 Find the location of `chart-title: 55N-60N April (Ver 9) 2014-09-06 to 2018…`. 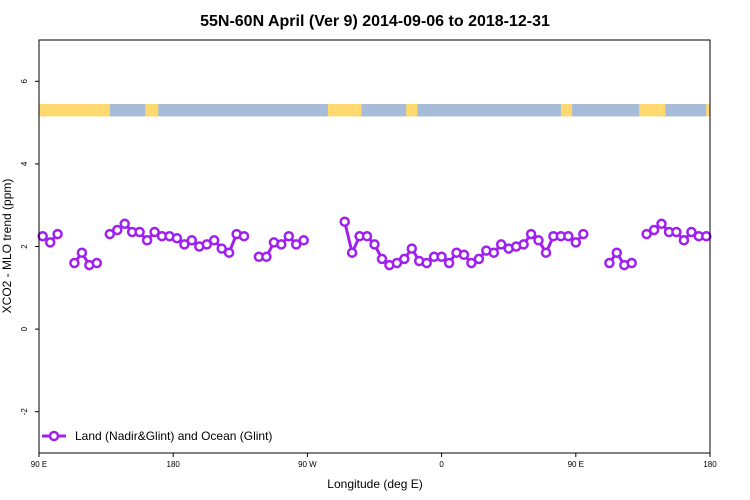

chart-title: 55N-60N April (Ver 9) 2014-09-06 to 2018… is located at coordinates (375, 21).